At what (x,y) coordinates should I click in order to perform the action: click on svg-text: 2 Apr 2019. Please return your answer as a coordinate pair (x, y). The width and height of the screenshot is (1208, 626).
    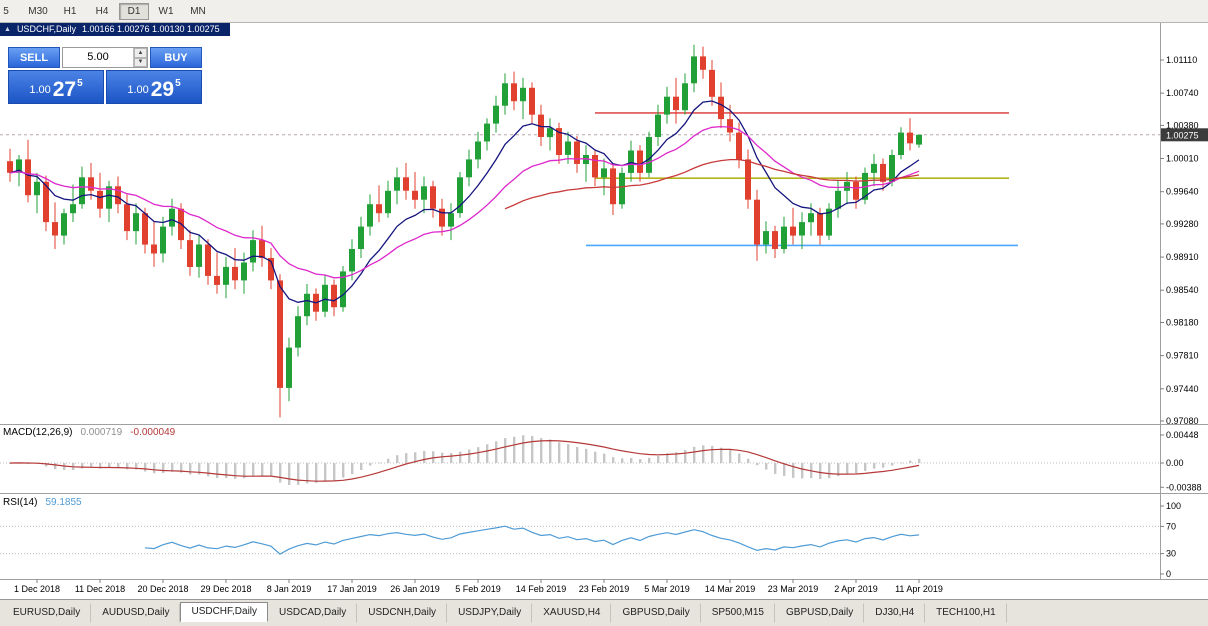
    Looking at the image, I should click on (856, 589).